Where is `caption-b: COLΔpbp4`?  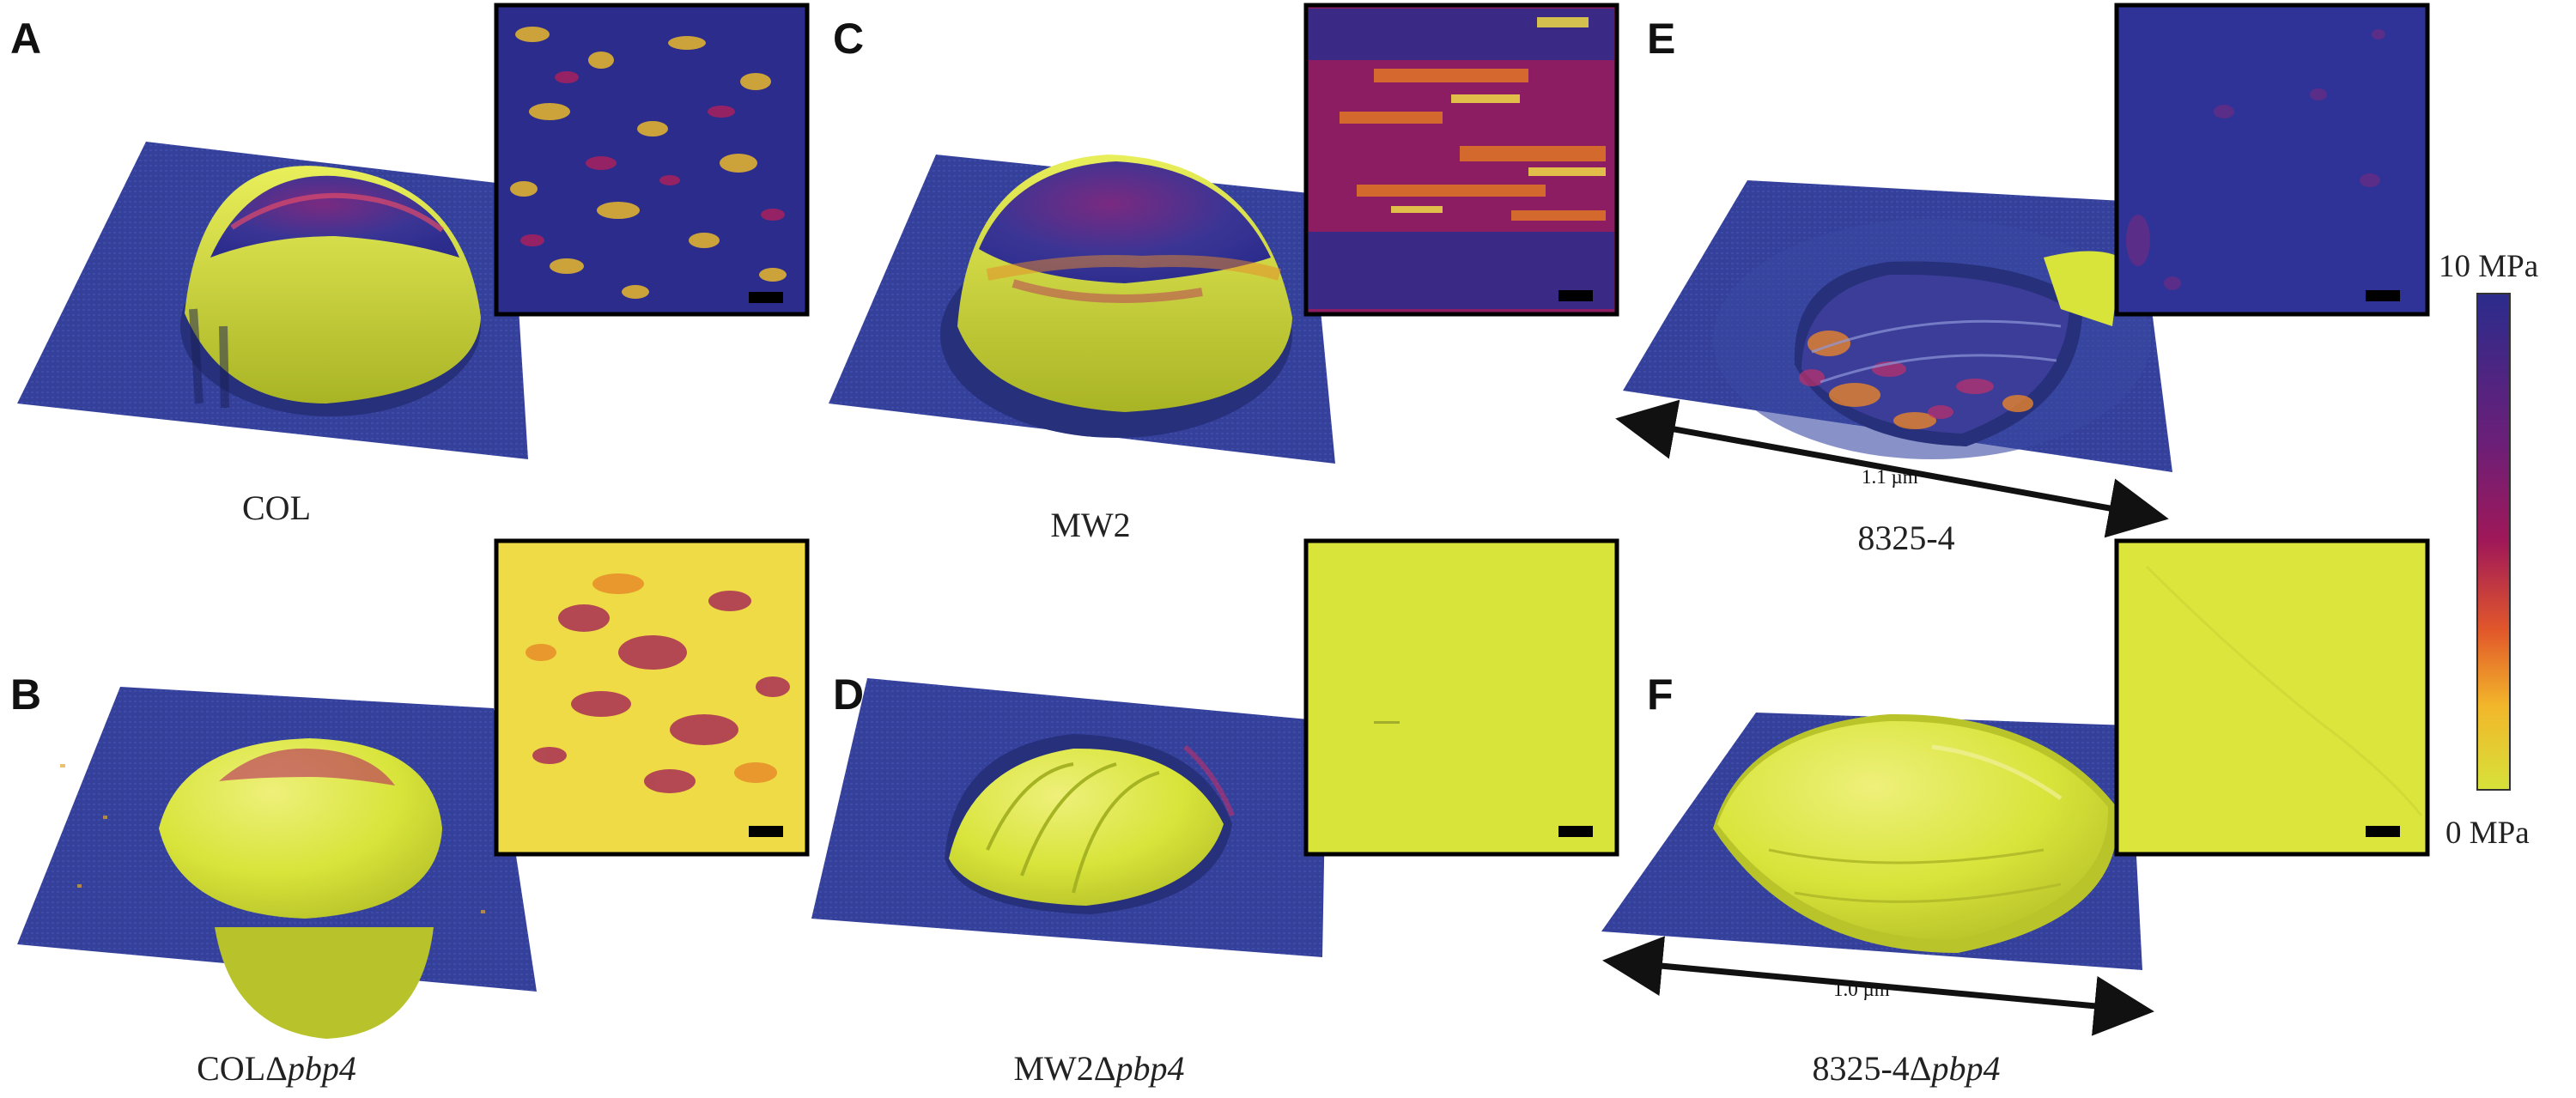
caption-b: COLΔpbp4 is located at coordinates (276, 1068).